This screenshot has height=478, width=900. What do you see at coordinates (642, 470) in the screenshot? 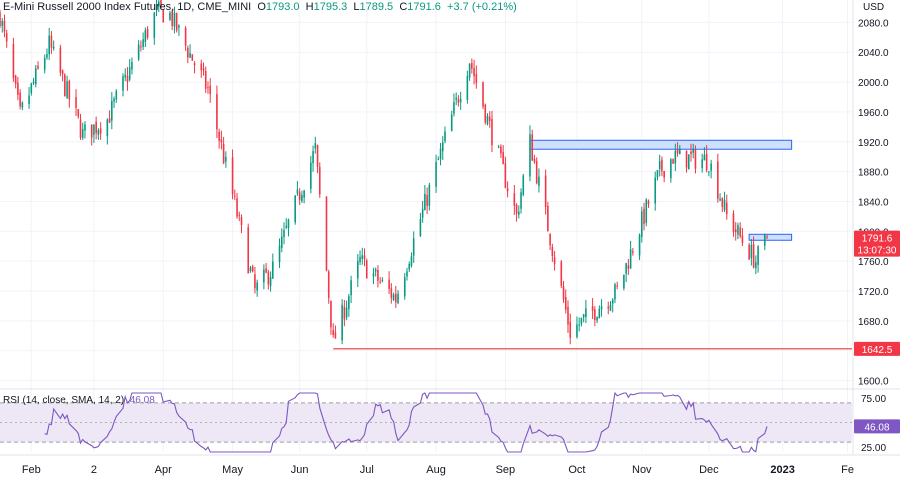
I see `time-tick-label: Nov` at bounding box center [642, 470].